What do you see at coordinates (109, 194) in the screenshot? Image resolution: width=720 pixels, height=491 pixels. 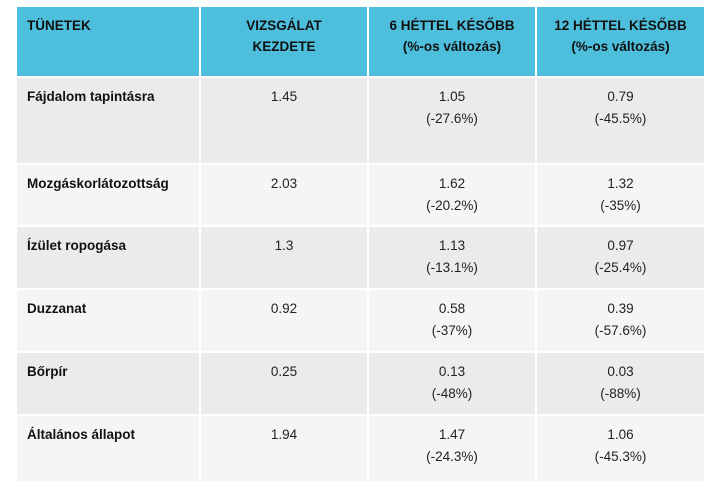 I see `symptom-cell: Mozgáskorlátozottság` at bounding box center [109, 194].